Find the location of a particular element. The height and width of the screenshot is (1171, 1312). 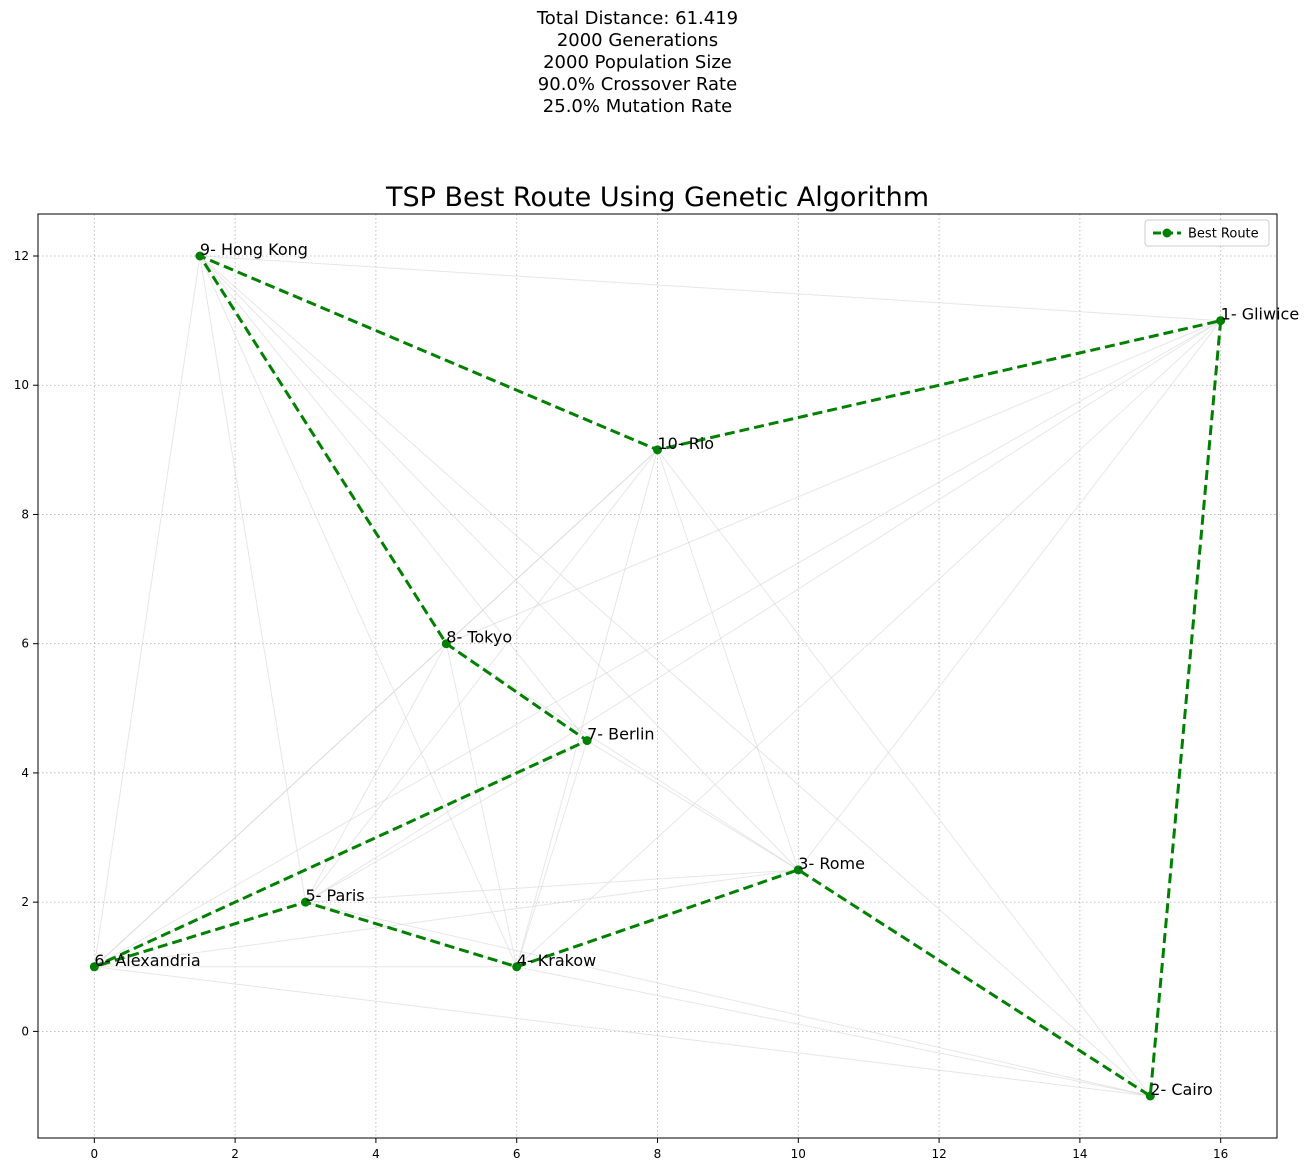

chart-title: TSP Best Route Using Genetic Algorithm is located at coordinates (657, 197).